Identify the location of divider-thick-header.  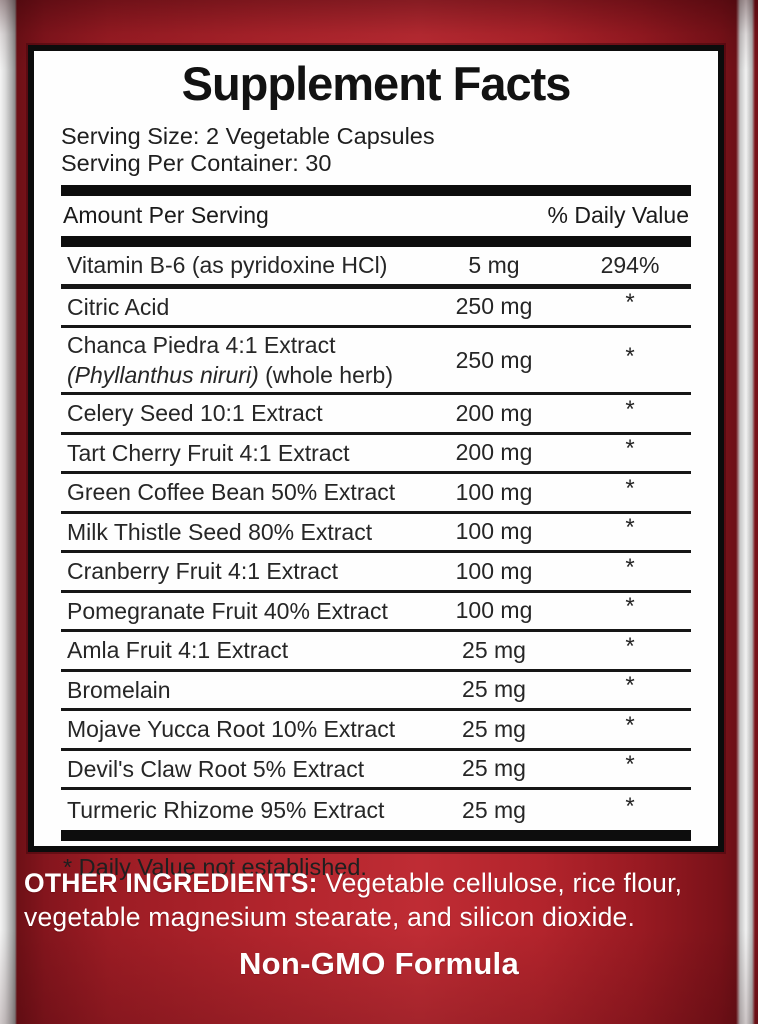
(376, 241).